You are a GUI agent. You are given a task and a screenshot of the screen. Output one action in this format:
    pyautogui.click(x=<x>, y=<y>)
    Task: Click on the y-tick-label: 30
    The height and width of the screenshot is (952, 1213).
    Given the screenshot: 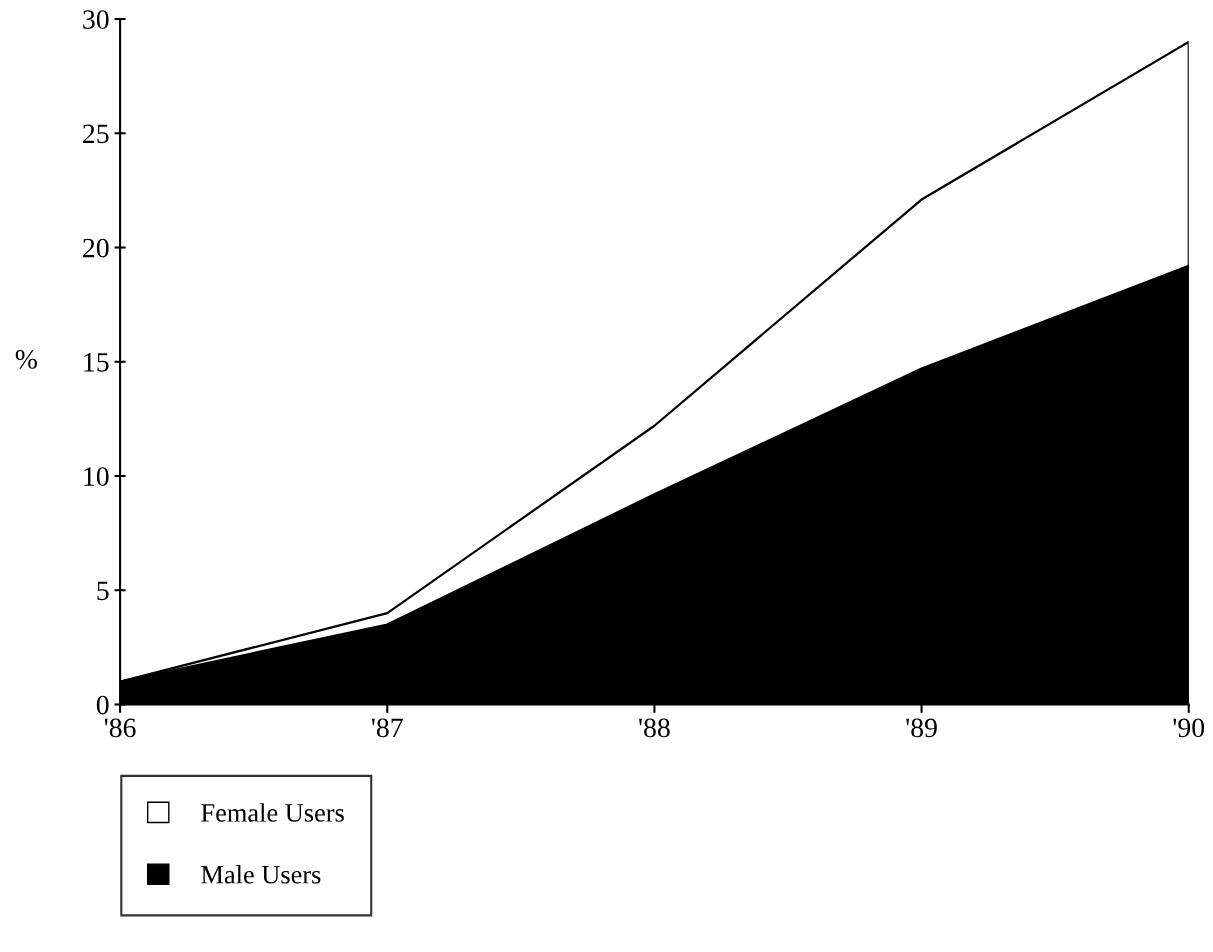 What is the action you would take?
    pyautogui.click(x=96, y=19)
    